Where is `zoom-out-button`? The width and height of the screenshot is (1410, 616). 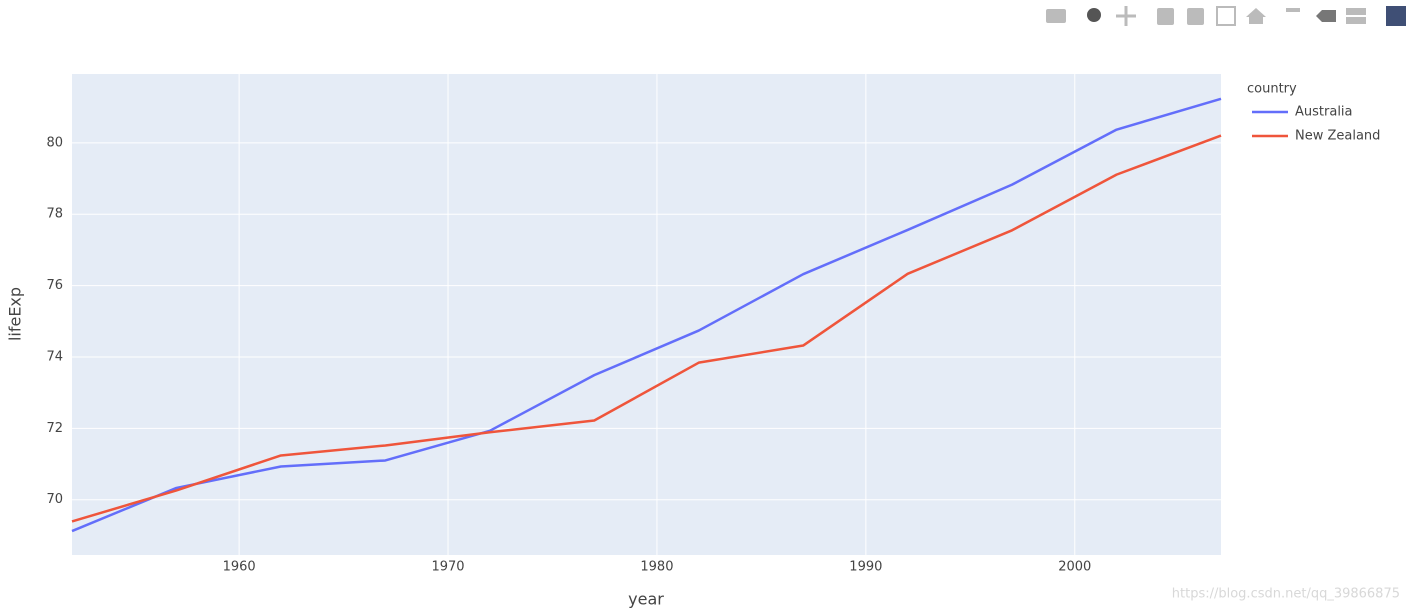
zoom-out-button is located at coordinates (1195, 16).